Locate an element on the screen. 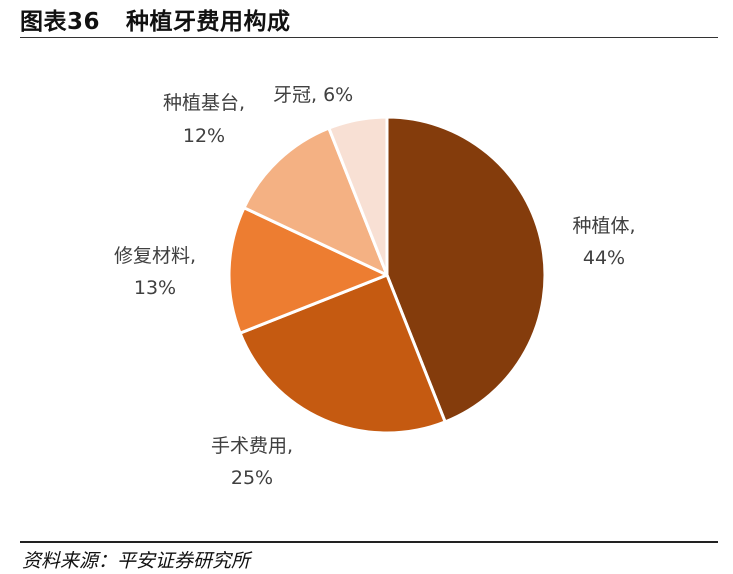  pie-label-name-4: 种植基台, is located at coordinates (204, 103).